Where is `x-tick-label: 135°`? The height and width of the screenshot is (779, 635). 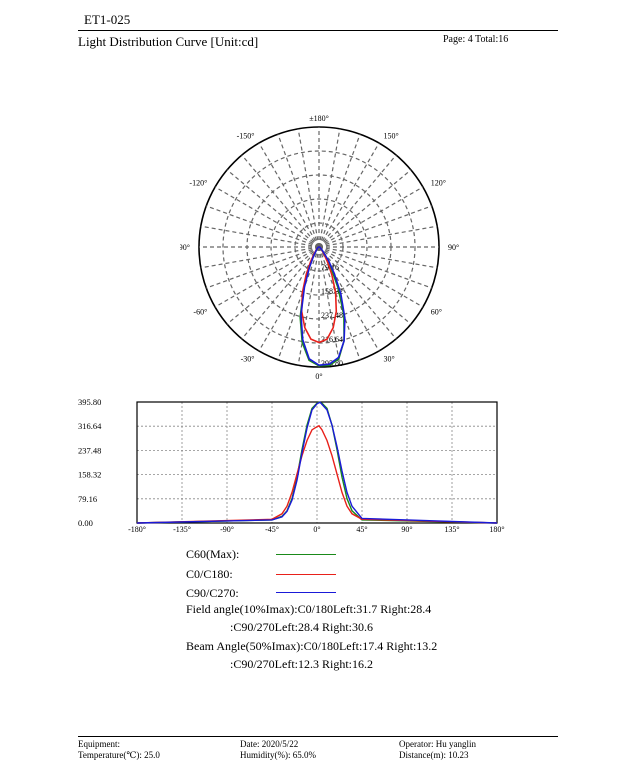
x-tick-label: 135° is located at coordinates (451, 529).